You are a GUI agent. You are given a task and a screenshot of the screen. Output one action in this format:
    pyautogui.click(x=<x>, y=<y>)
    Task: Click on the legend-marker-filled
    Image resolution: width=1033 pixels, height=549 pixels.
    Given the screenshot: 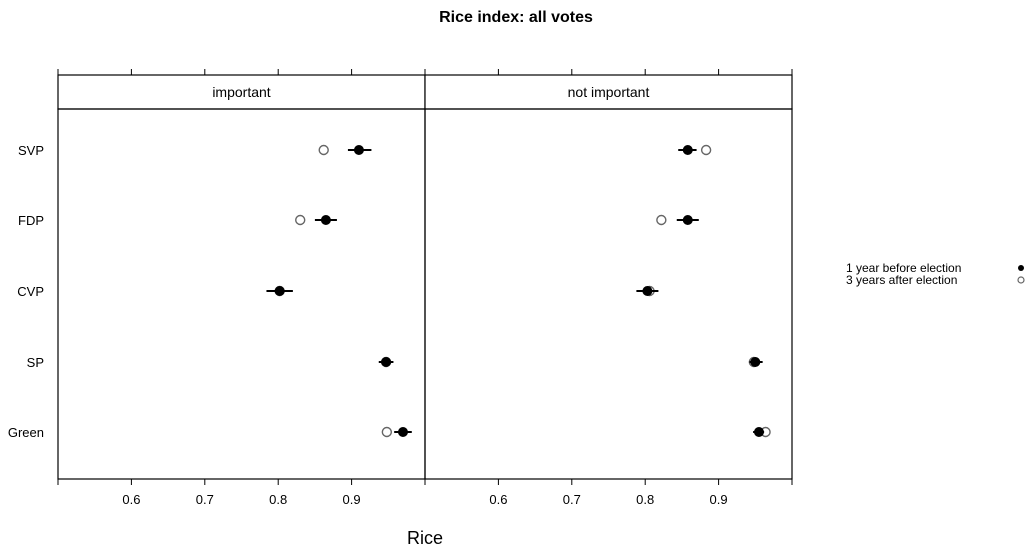 What is the action you would take?
    pyautogui.click(x=1021, y=268)
    